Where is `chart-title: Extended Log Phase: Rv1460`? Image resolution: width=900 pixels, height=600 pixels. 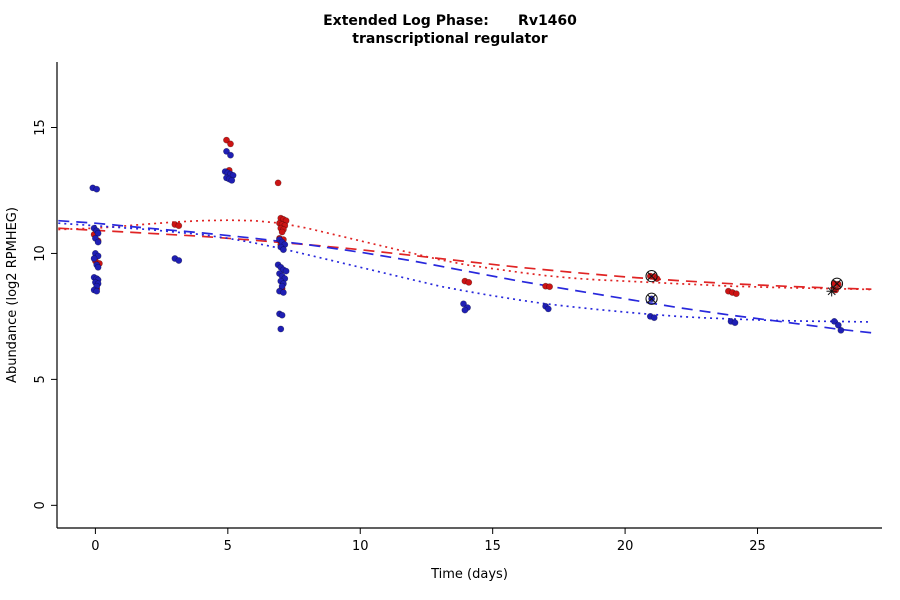 chart-title: Extended Log Phase: Rv1460 is located at coordinates (450, 21).